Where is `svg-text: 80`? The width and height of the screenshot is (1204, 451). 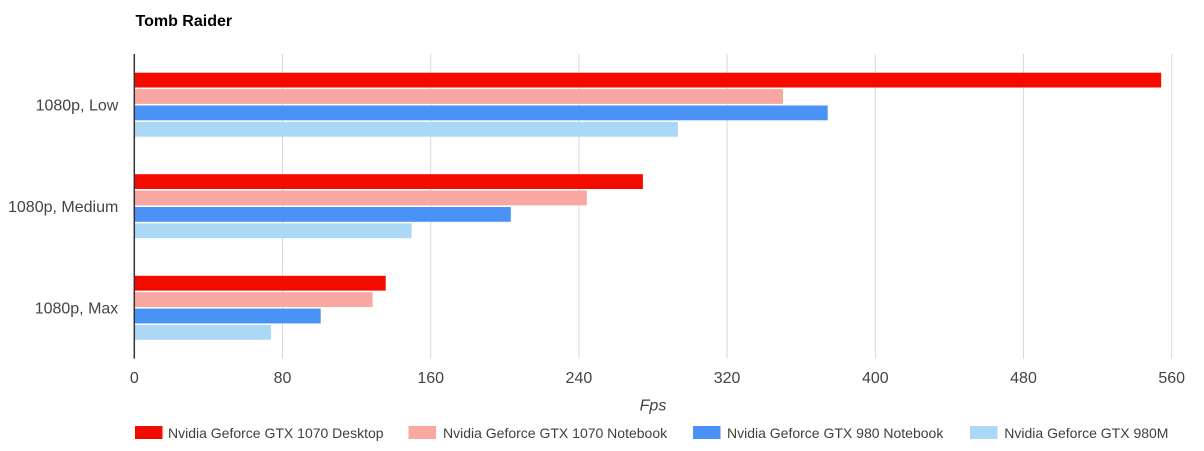 svg-text: 80 is located at coordinates (283, 378).